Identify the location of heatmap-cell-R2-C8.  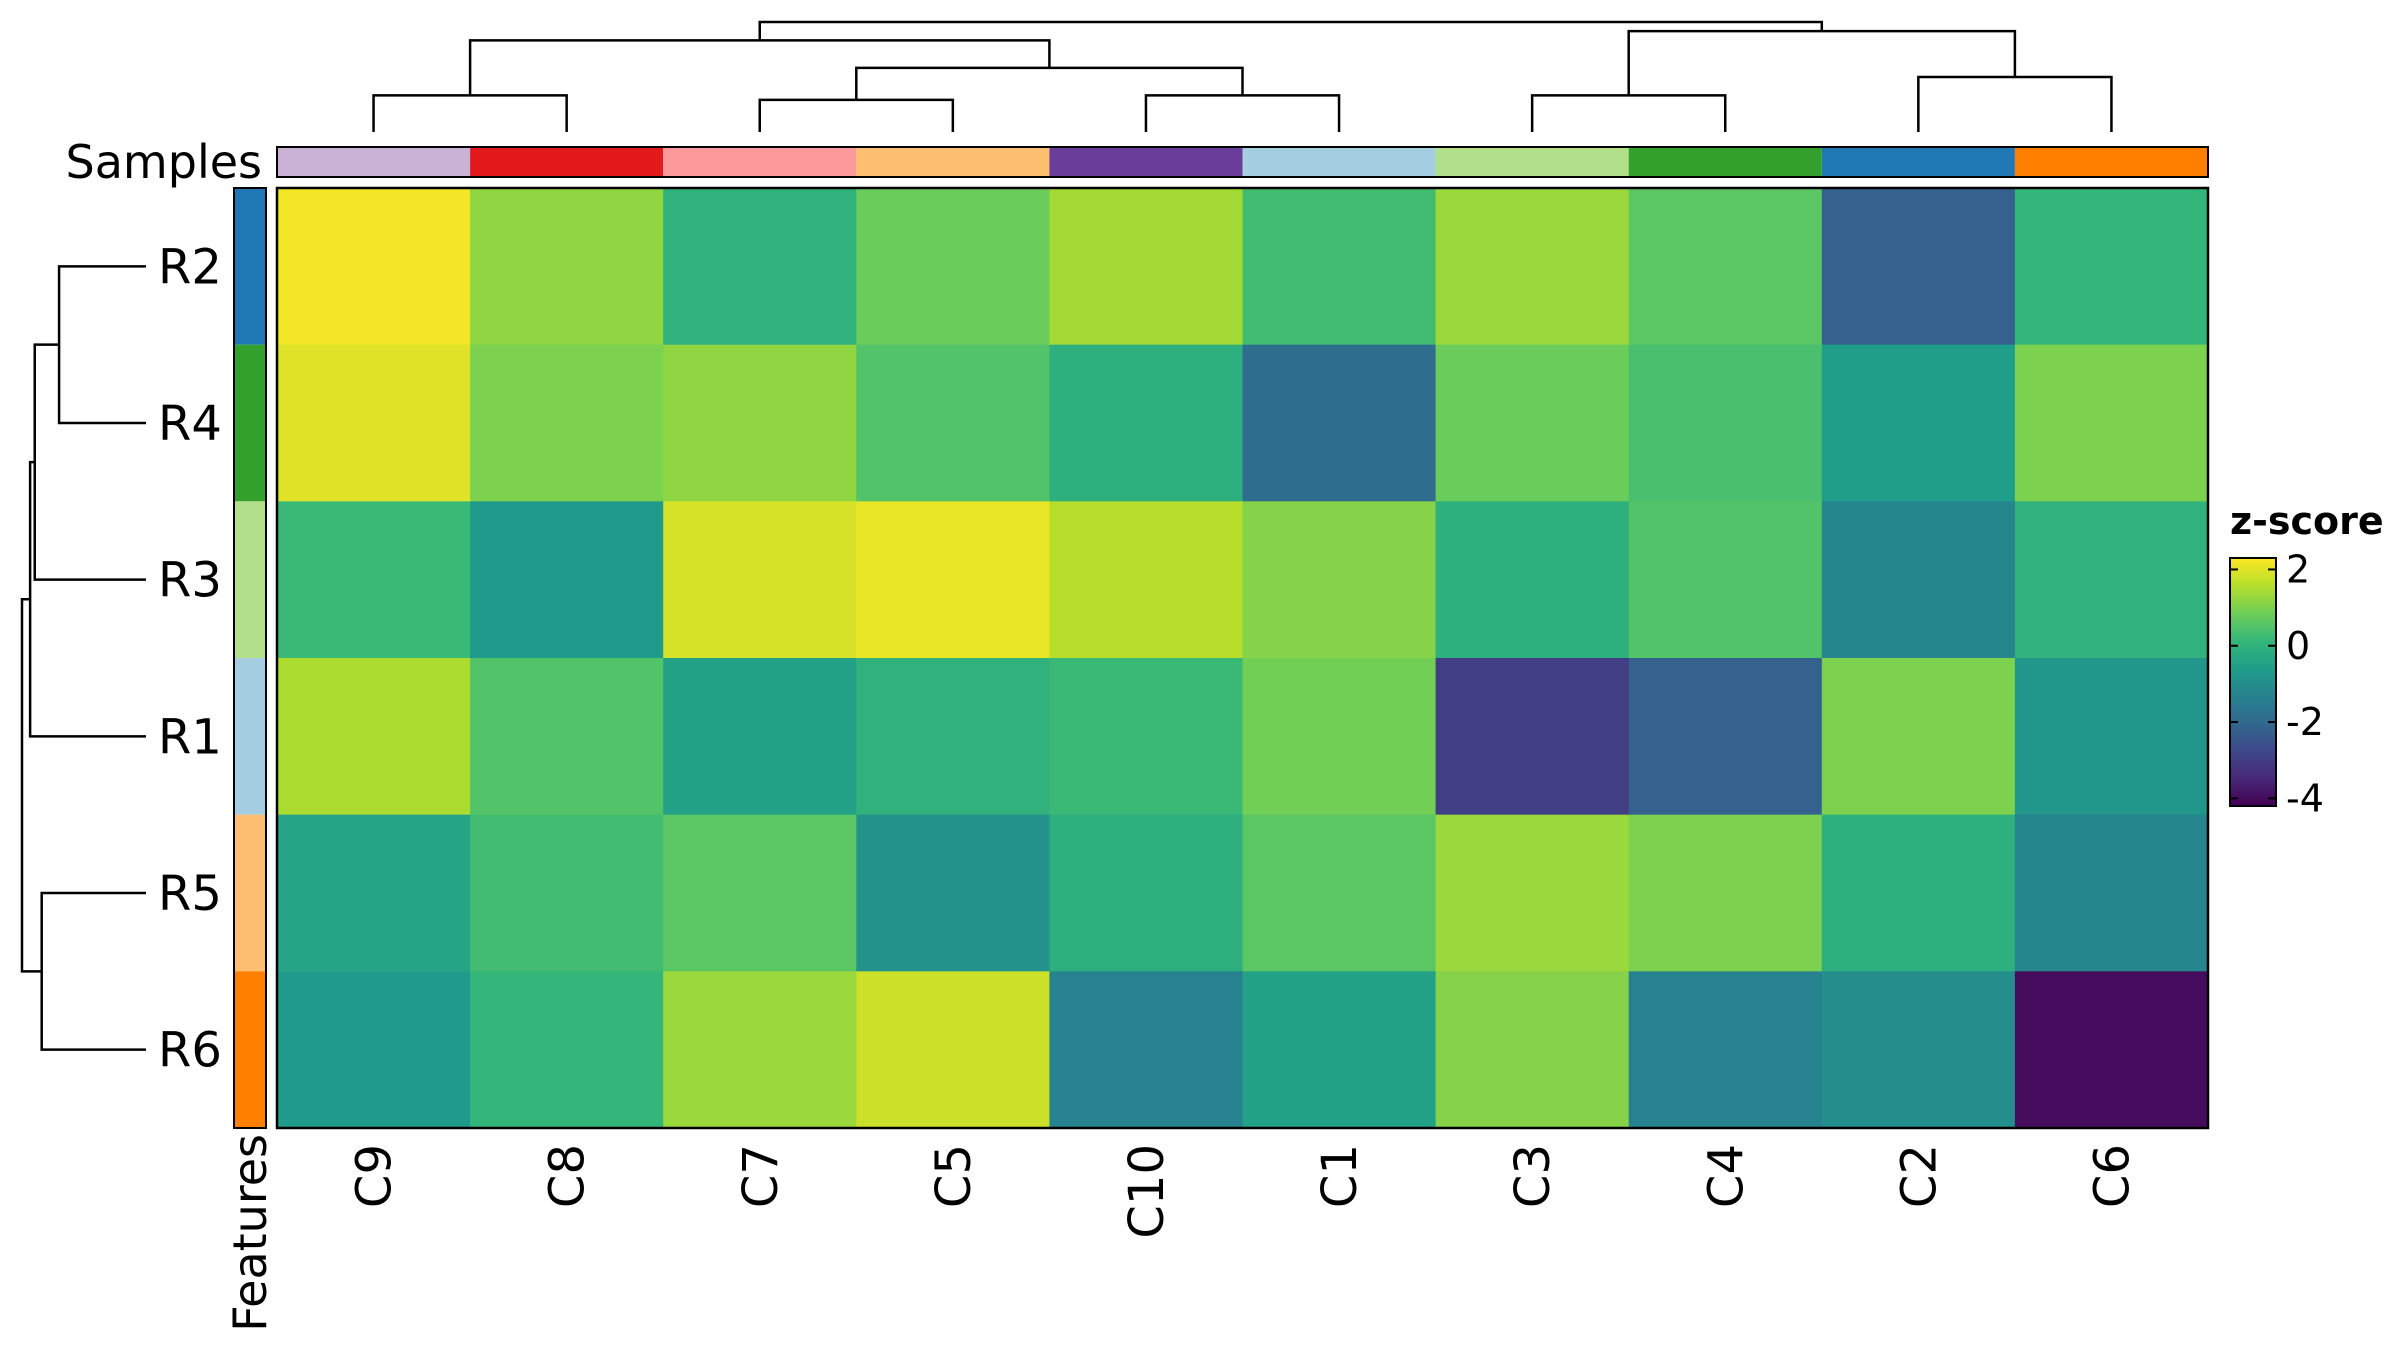
(567, 267).